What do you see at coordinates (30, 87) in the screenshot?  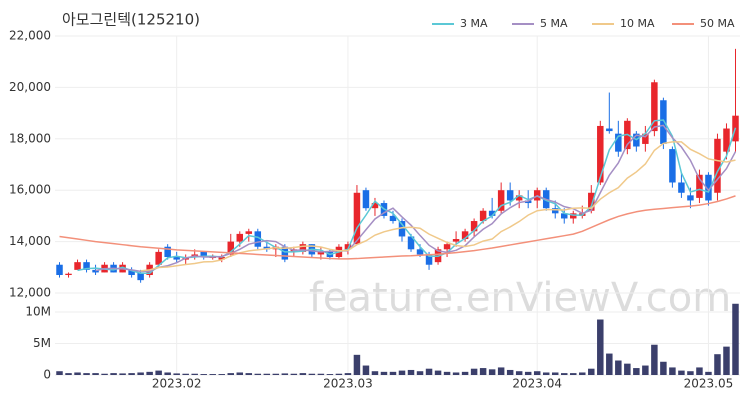 I see `y-tick-label: 20,000` at bounding box center [30, 87].